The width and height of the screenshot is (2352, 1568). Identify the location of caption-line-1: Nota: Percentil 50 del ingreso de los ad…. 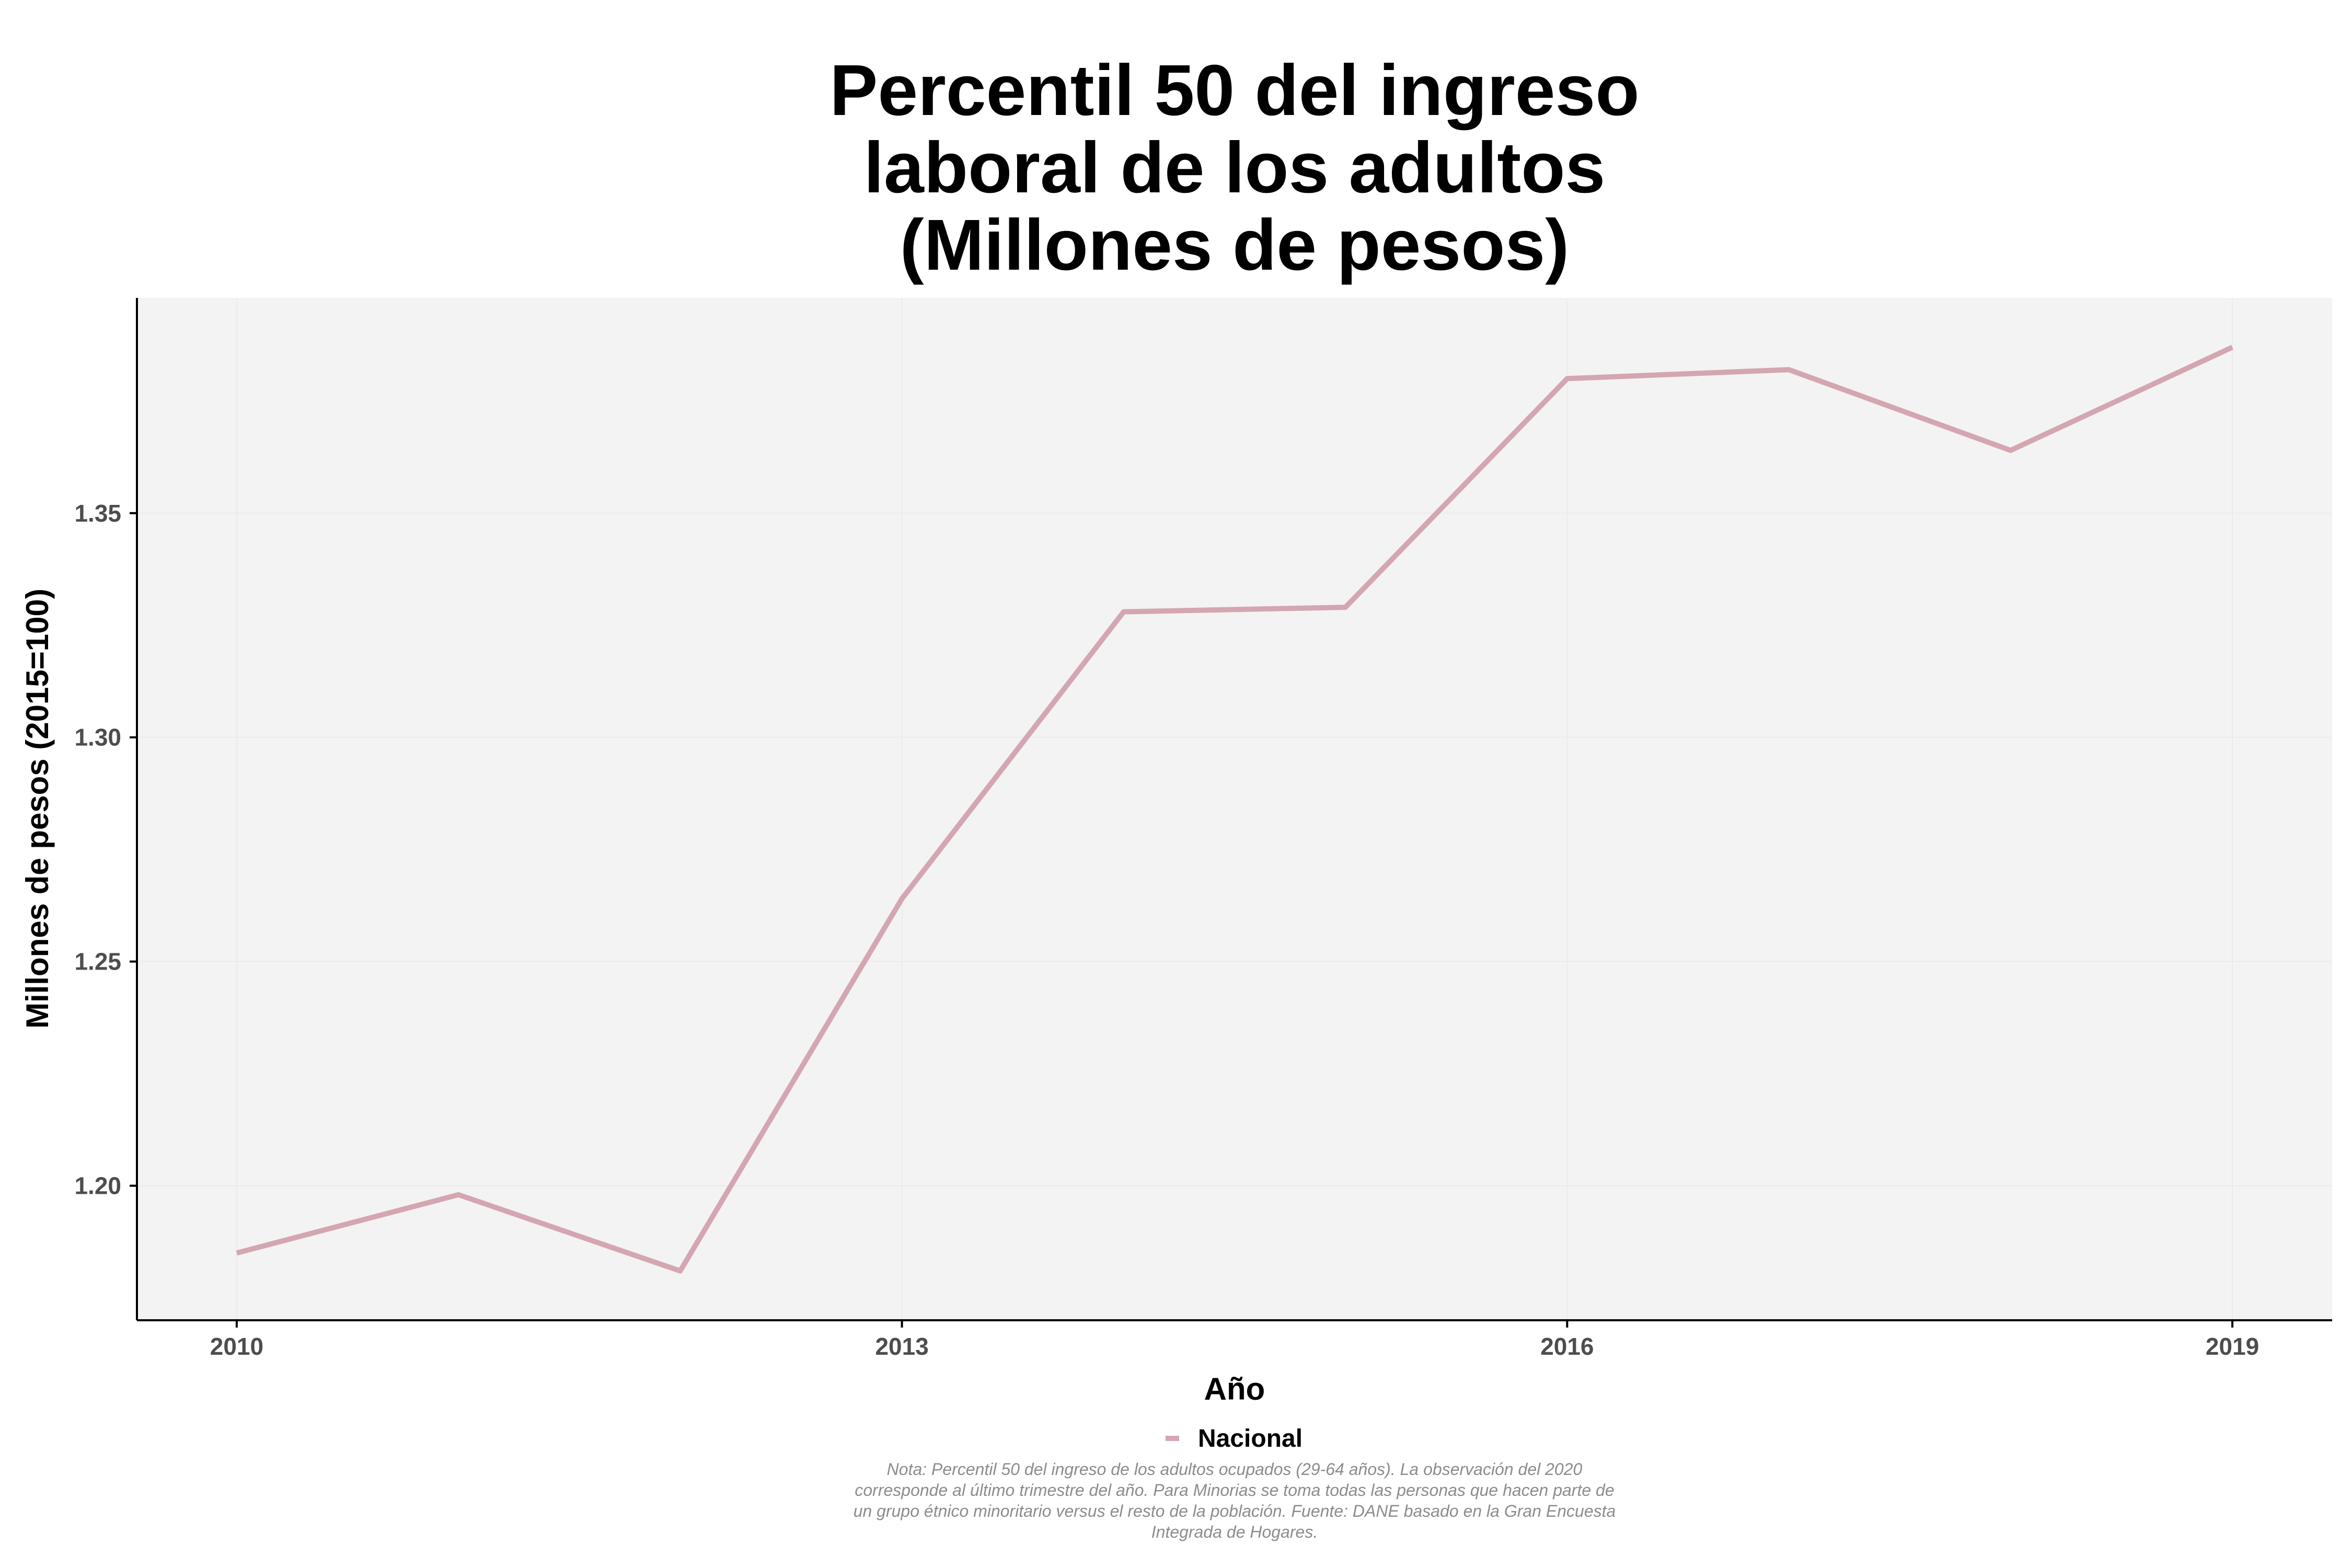
(1235, 1469).